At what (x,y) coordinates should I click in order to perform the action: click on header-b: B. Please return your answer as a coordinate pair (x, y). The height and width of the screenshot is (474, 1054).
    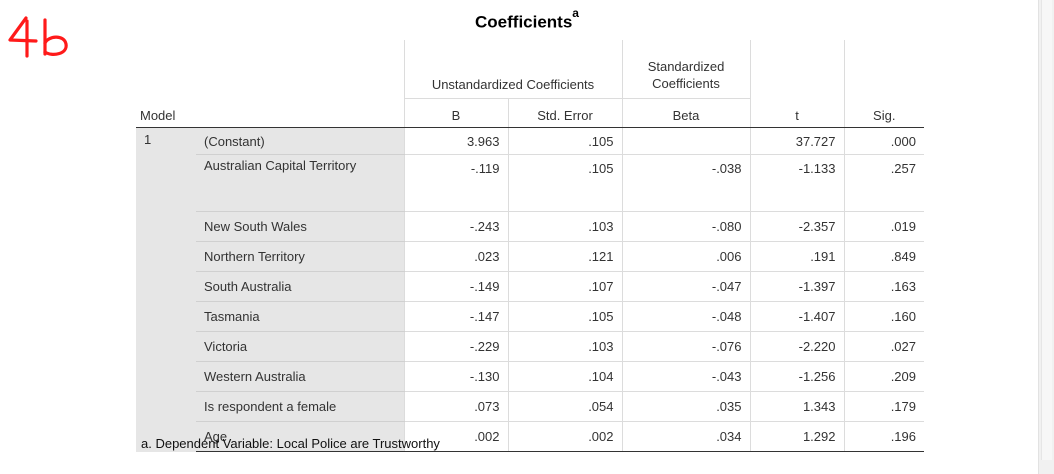
    Looking at the image, I should click on (455, 113).